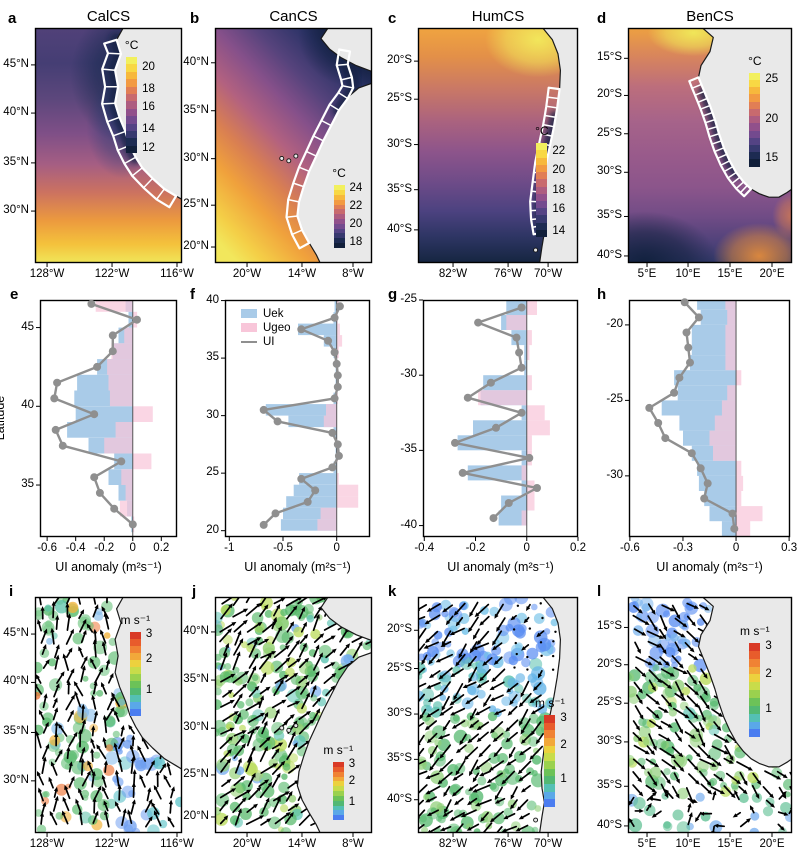 The height and width of the screenshot is (854, 800). Describe the element at coordinates (281, 313) in the screenshot. I see `legend-item: Uek` at that location.